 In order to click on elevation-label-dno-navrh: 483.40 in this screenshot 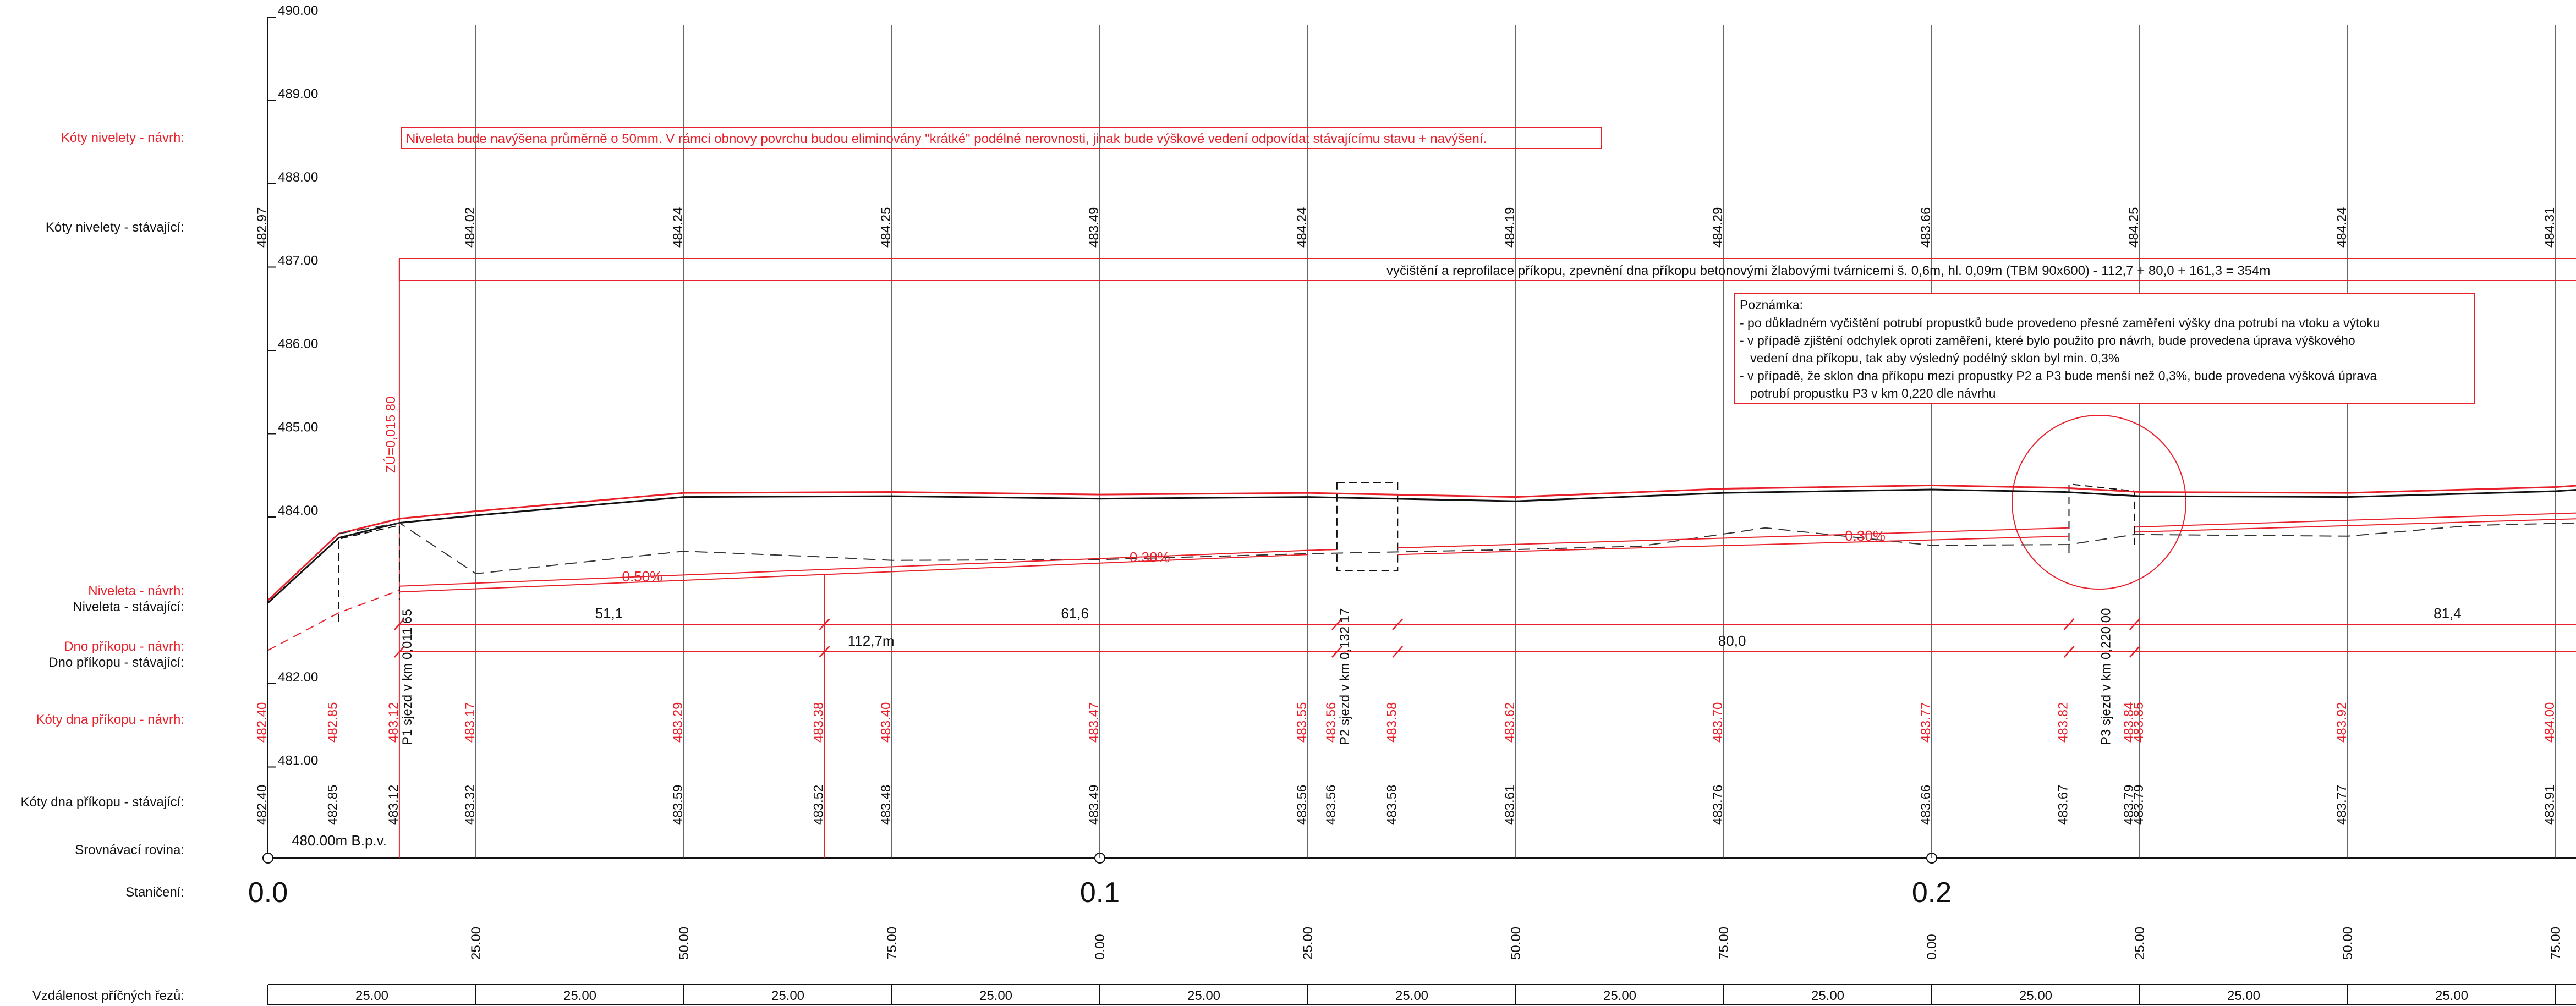, I will do `click(887, 722)`.